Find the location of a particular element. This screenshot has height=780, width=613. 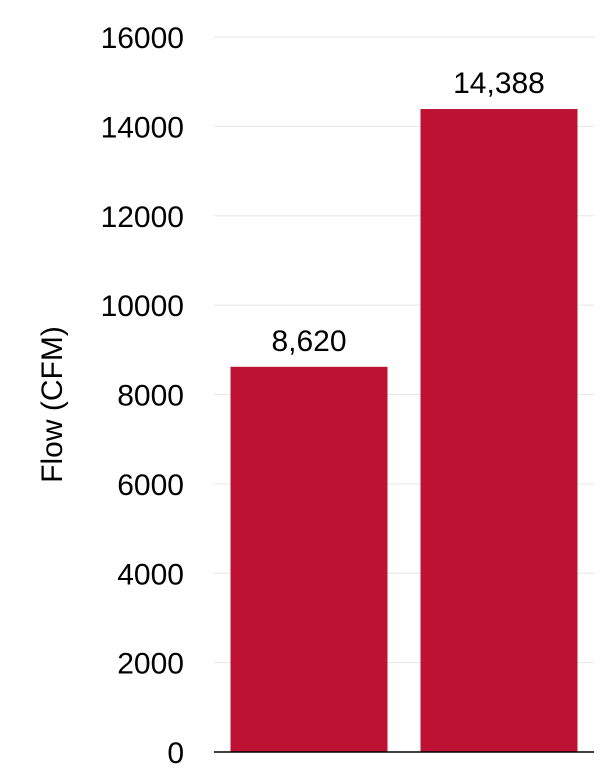

bar is located at coordinates (309, 559).